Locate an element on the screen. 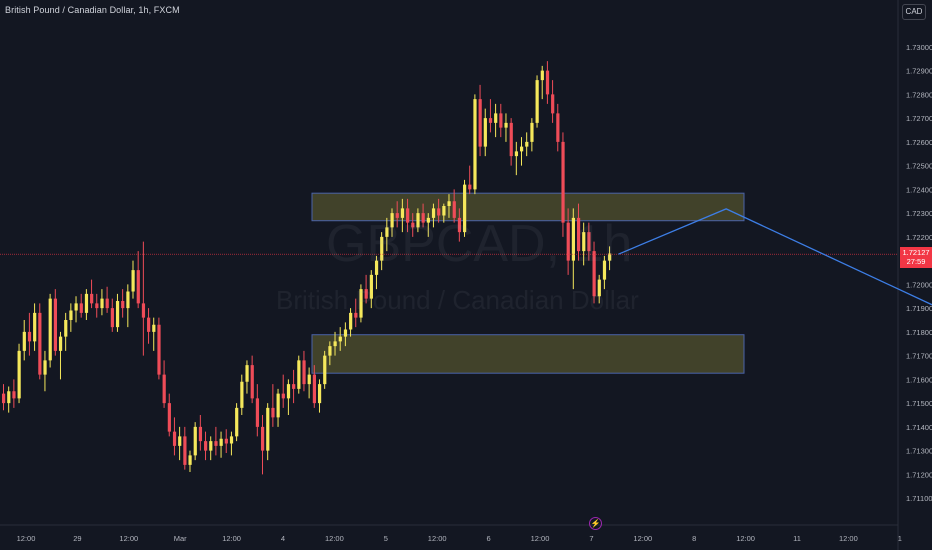 The width and height of the screenshot is (932, 550). y-tick-label: 1.72700 is located at coordinates (919, 118).